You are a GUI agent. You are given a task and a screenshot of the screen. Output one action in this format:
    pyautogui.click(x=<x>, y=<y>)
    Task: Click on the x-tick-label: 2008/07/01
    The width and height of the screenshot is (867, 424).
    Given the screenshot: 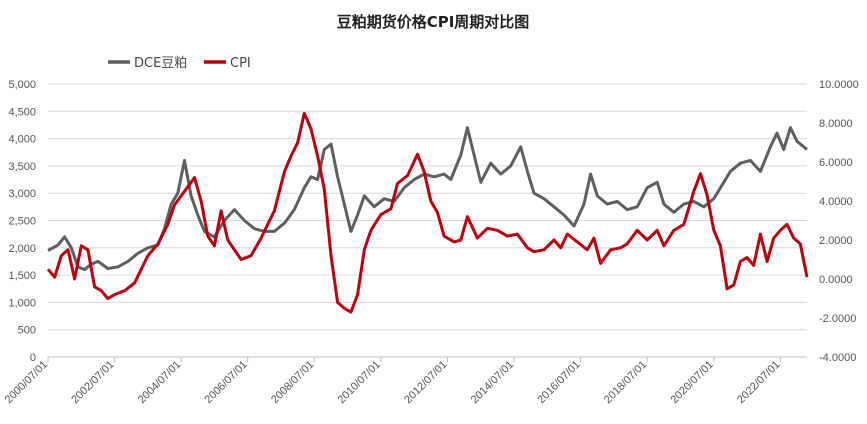 What is the action you would take?
    pyautogui.click(x=292, y=382)
    